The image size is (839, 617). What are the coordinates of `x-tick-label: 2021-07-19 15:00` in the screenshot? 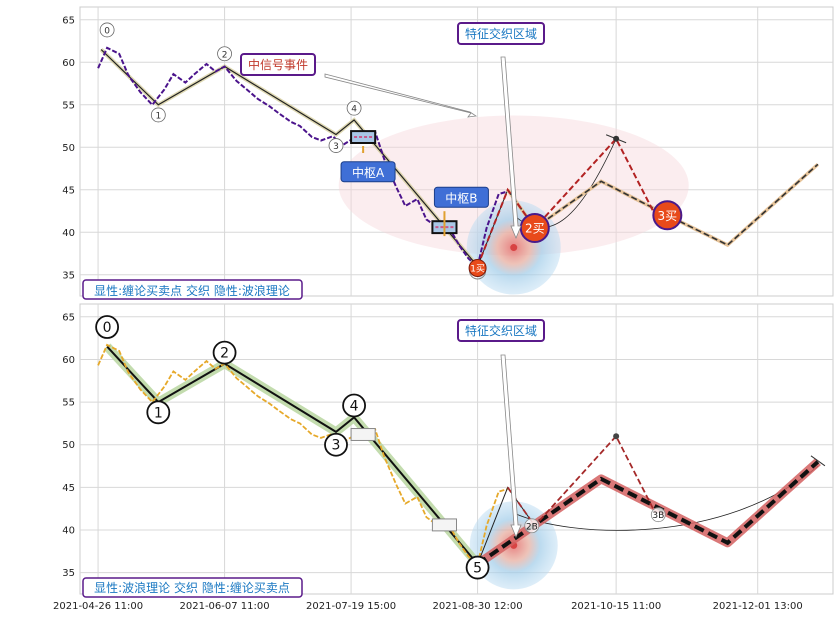 It's located at (351, 606).